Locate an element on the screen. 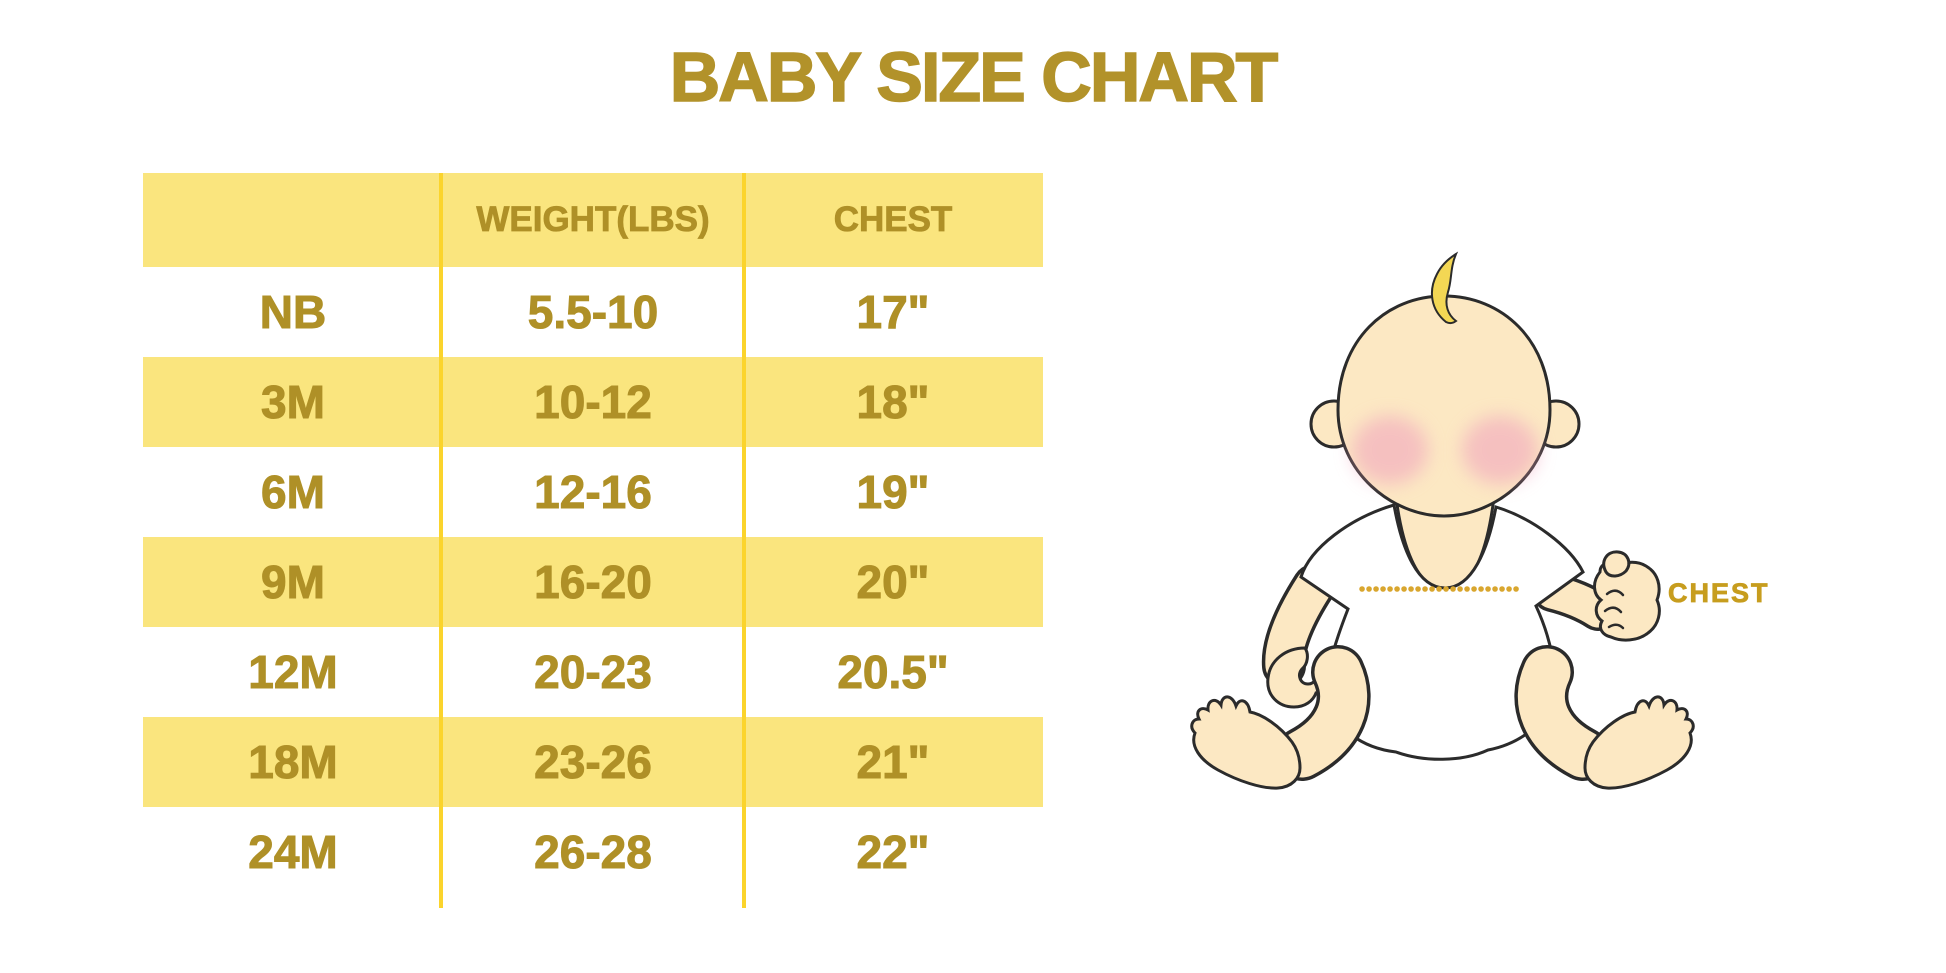 Image resolution: width=1946 pixels, height=973 pixels. baby-left-foot is located at coordinates (1246, 742).